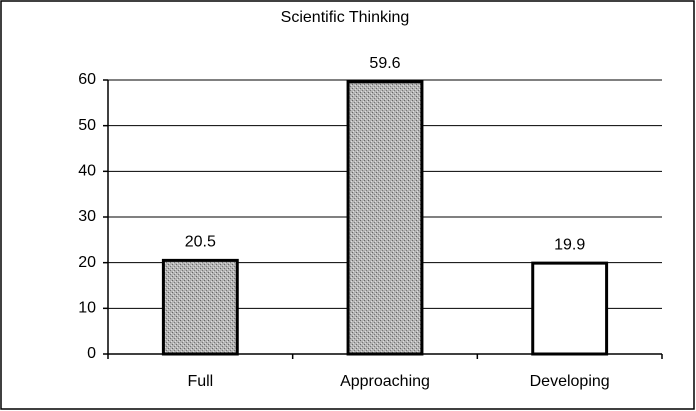 This screenshot has width=696, height=411. I want to click on y-tick-label: 50, so click(87, 125).